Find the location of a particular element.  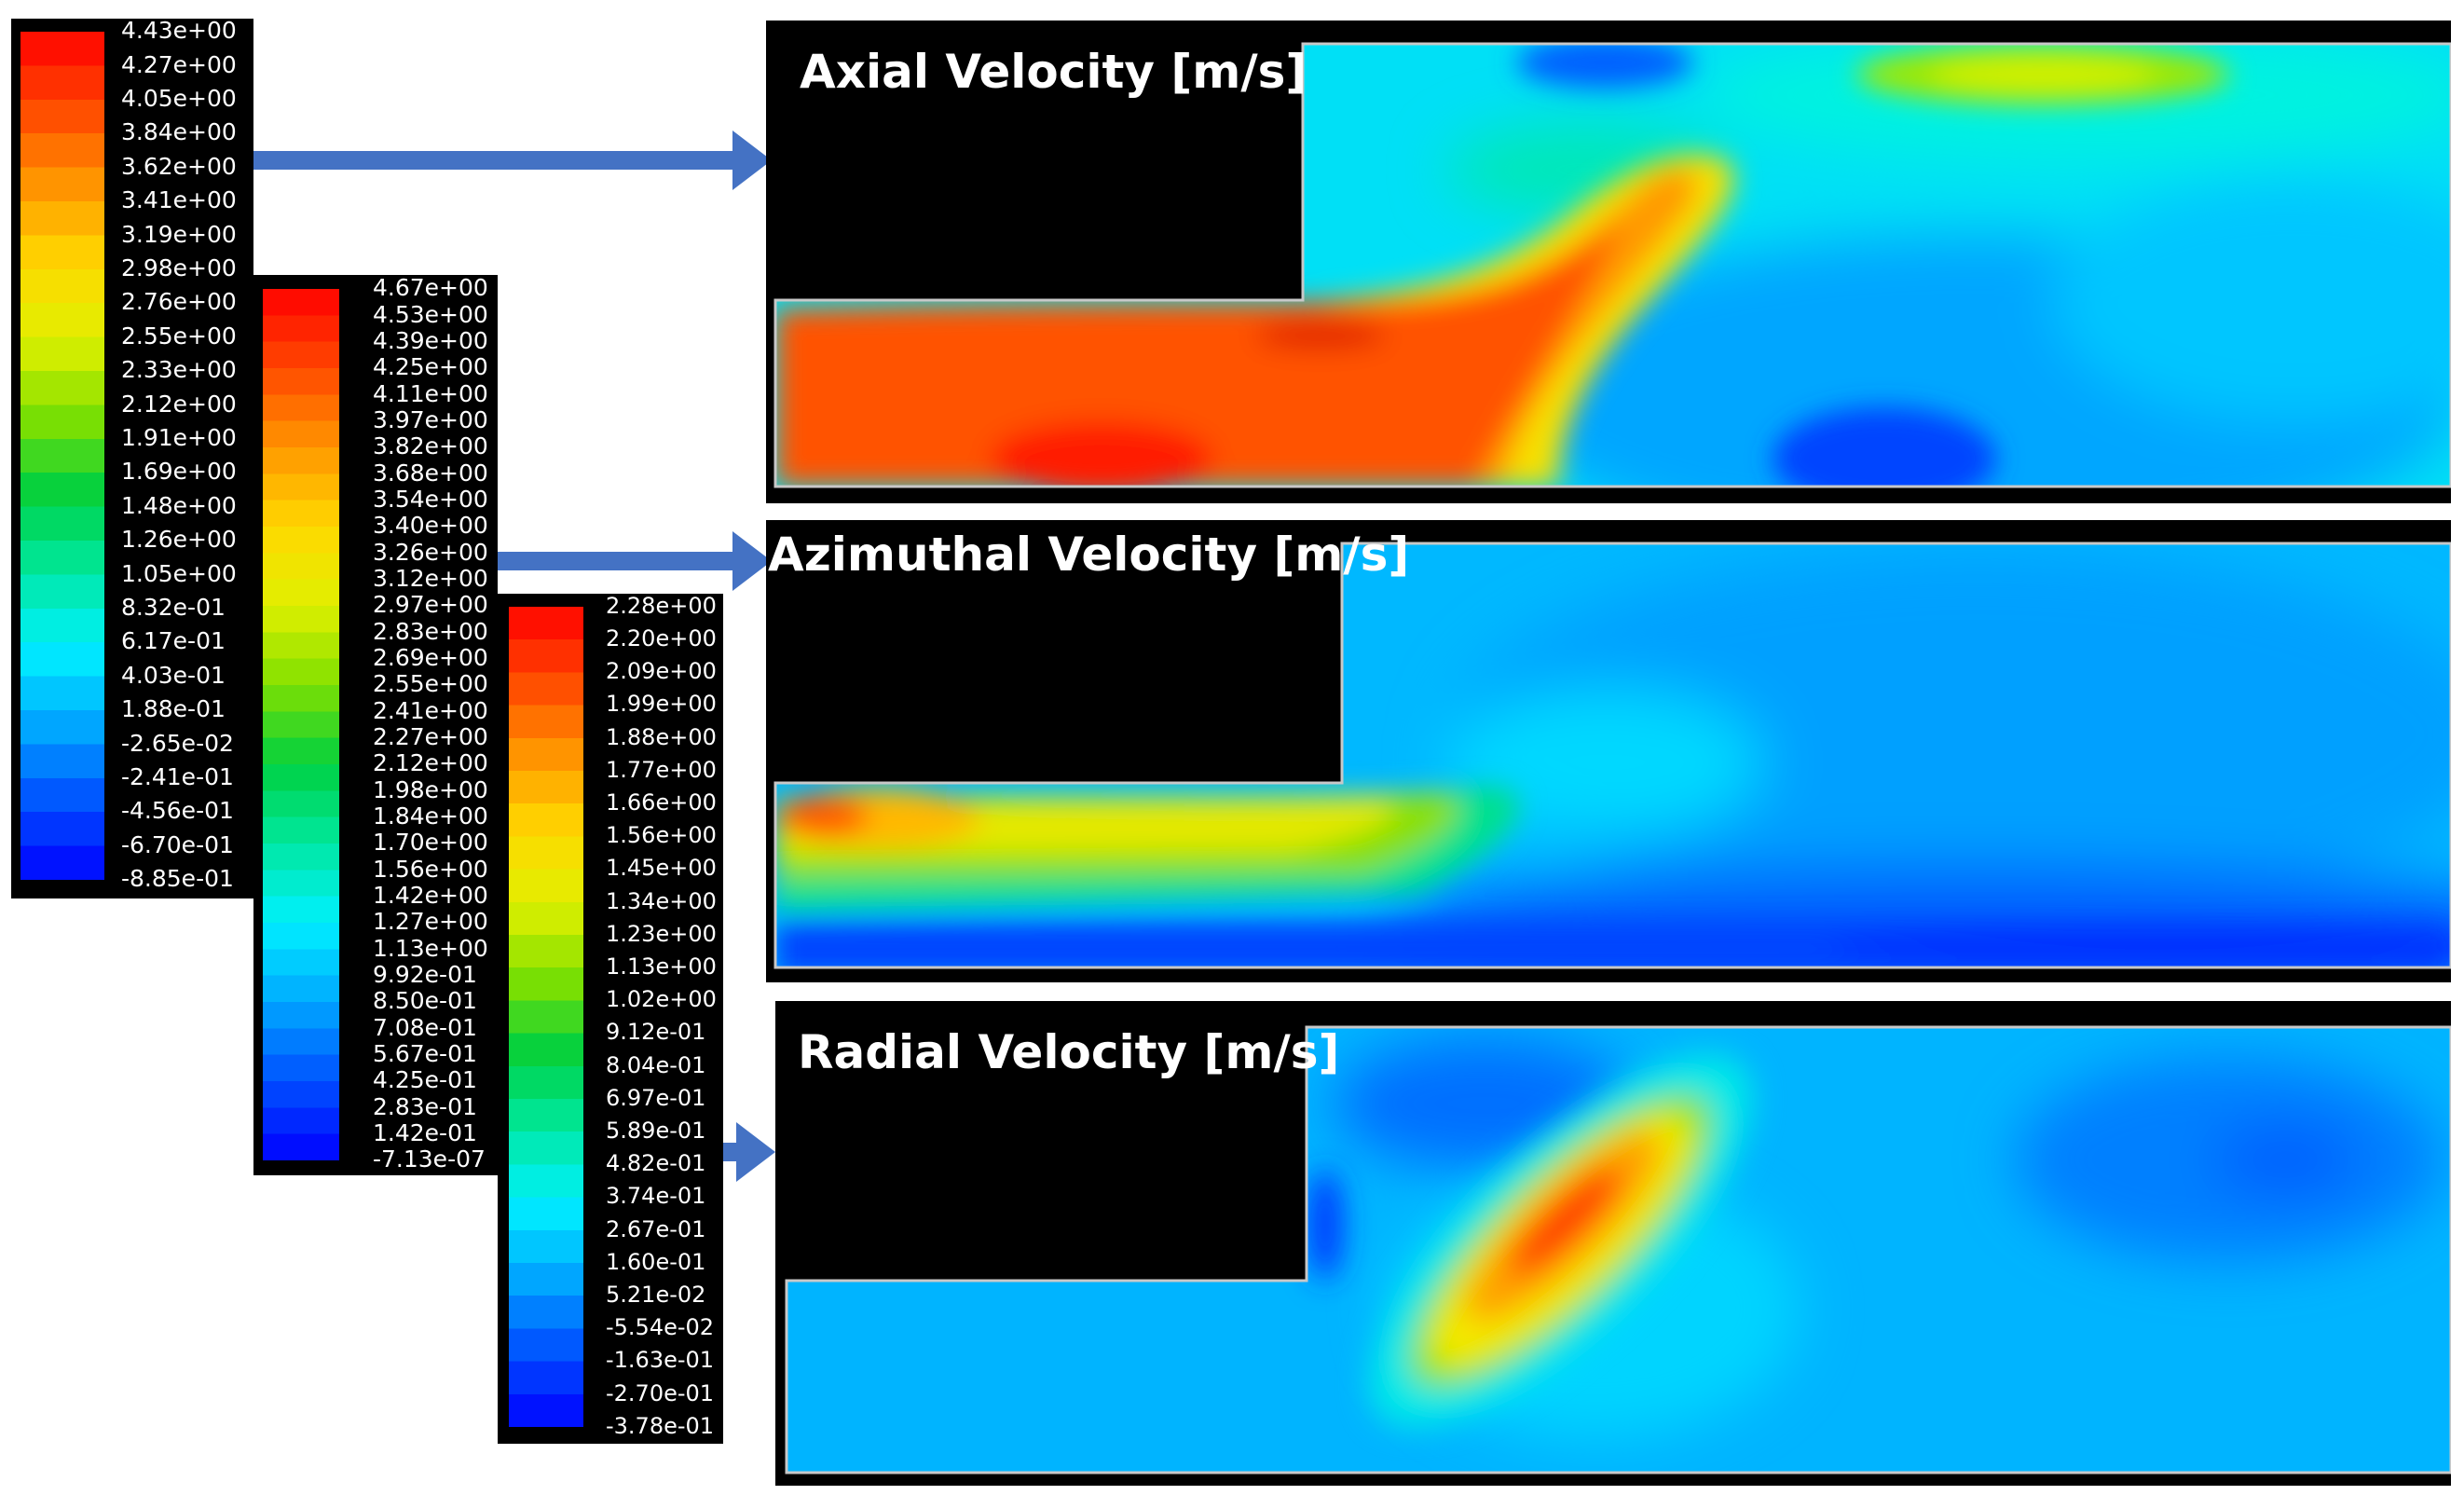

azimuthal-legend-tick: 4.25e-01 is located at coordinates (425, 1080).